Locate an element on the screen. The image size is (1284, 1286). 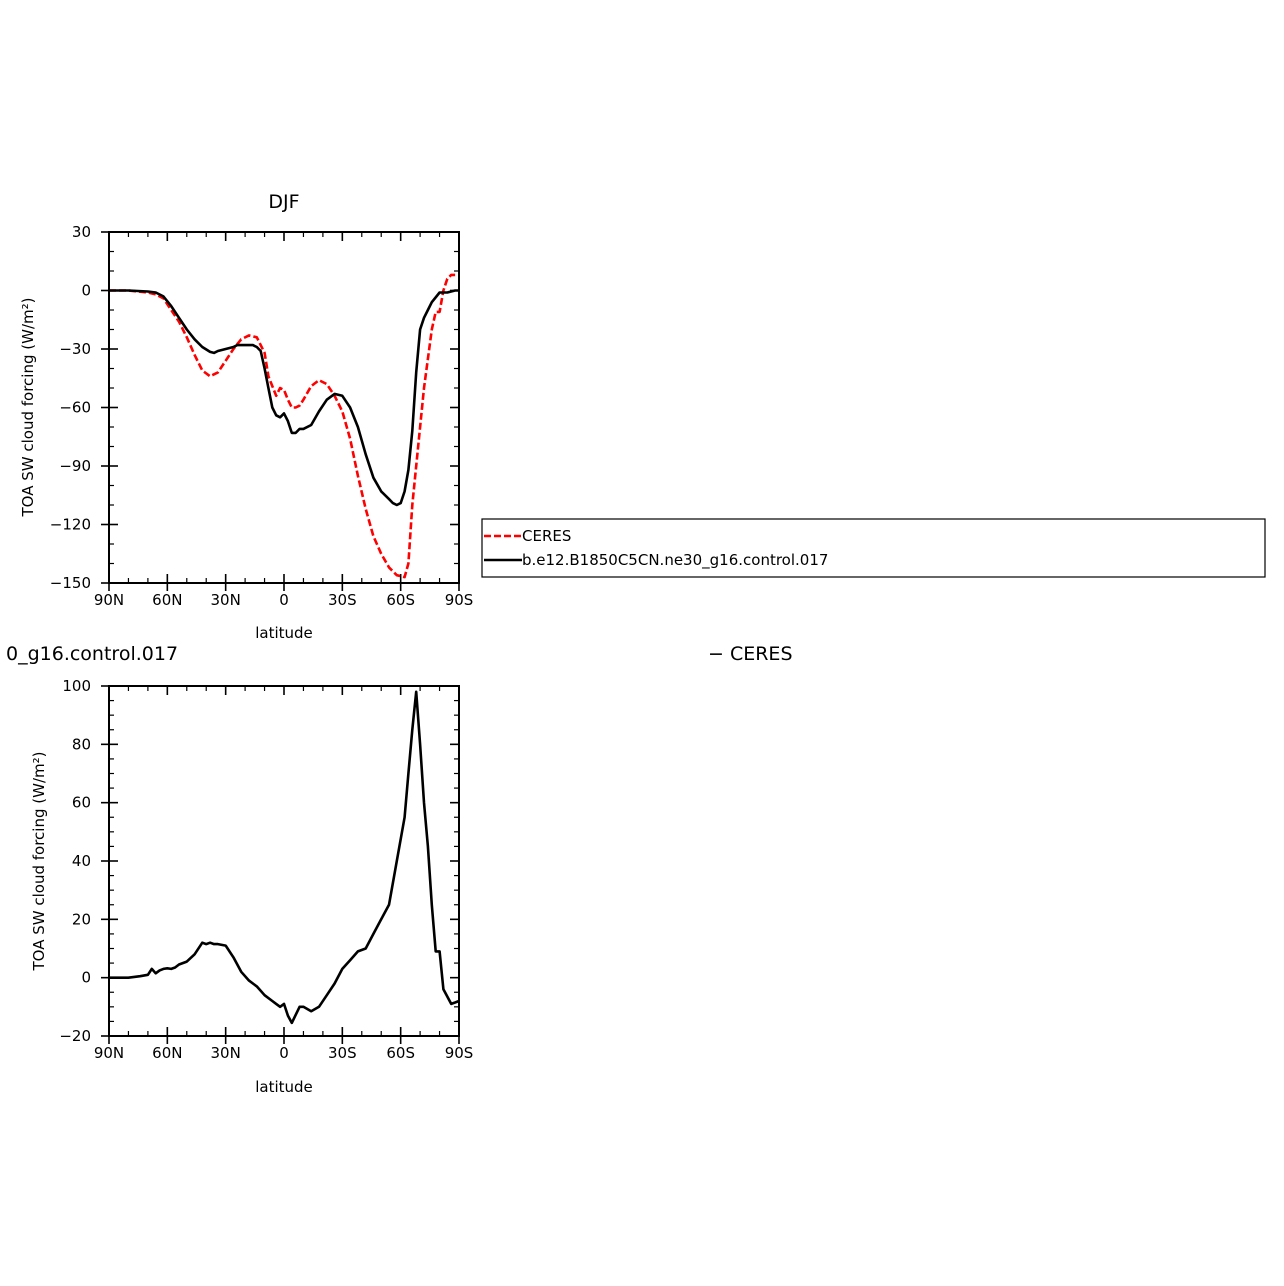
panel1-title: DJF is located at coordinates (283, 202).